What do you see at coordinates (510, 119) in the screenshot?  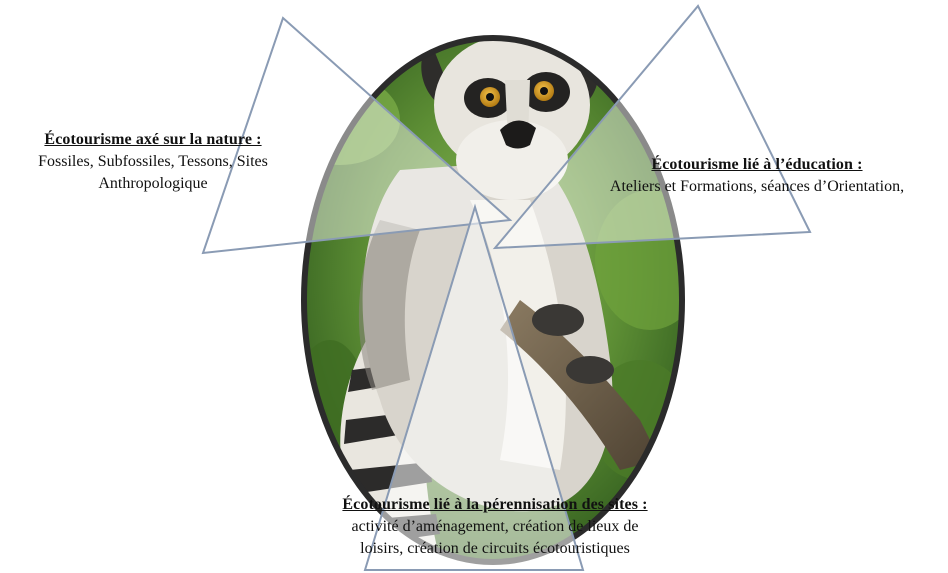 I see `lemur-head` at bounding box center [510, 119].